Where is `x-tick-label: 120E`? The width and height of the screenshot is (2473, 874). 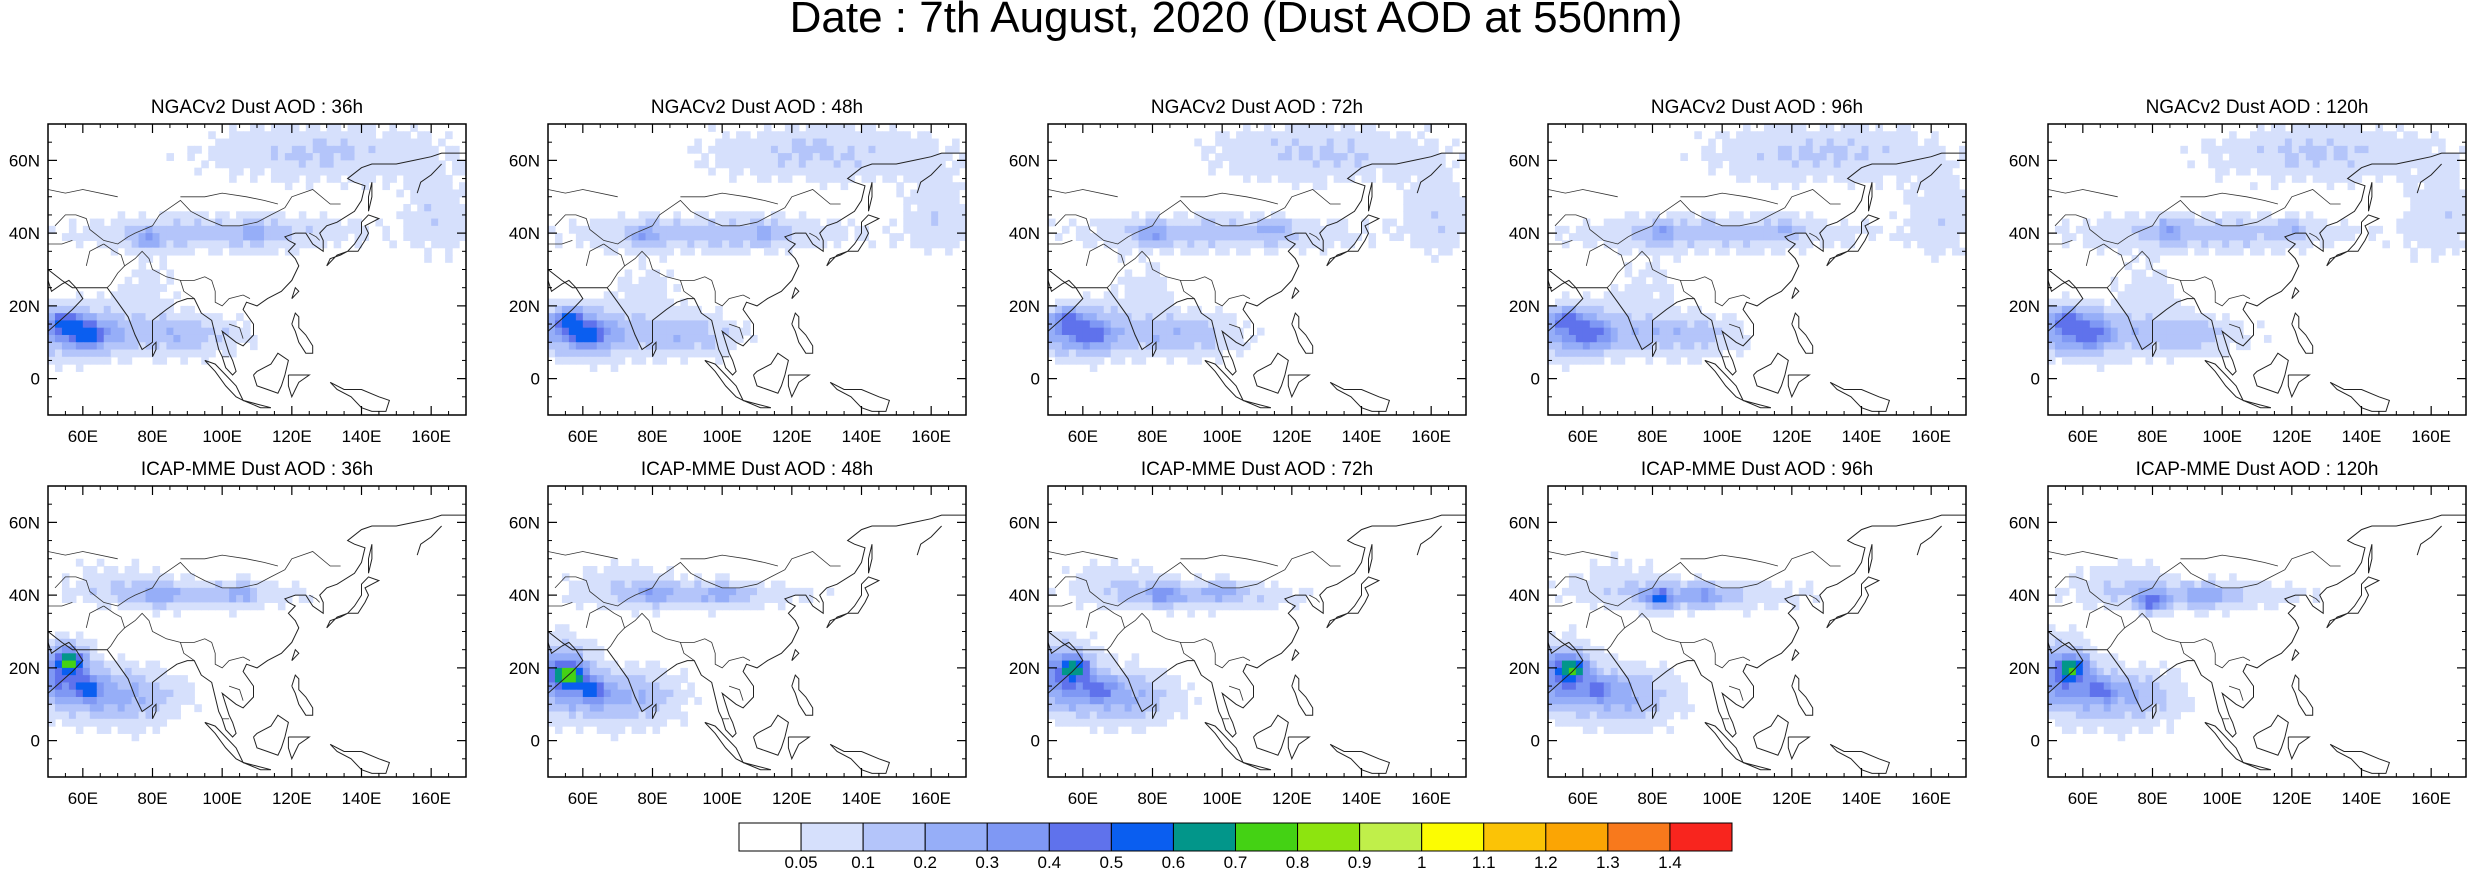 x-tick-label: 120E is located at coordinates (792, 436).